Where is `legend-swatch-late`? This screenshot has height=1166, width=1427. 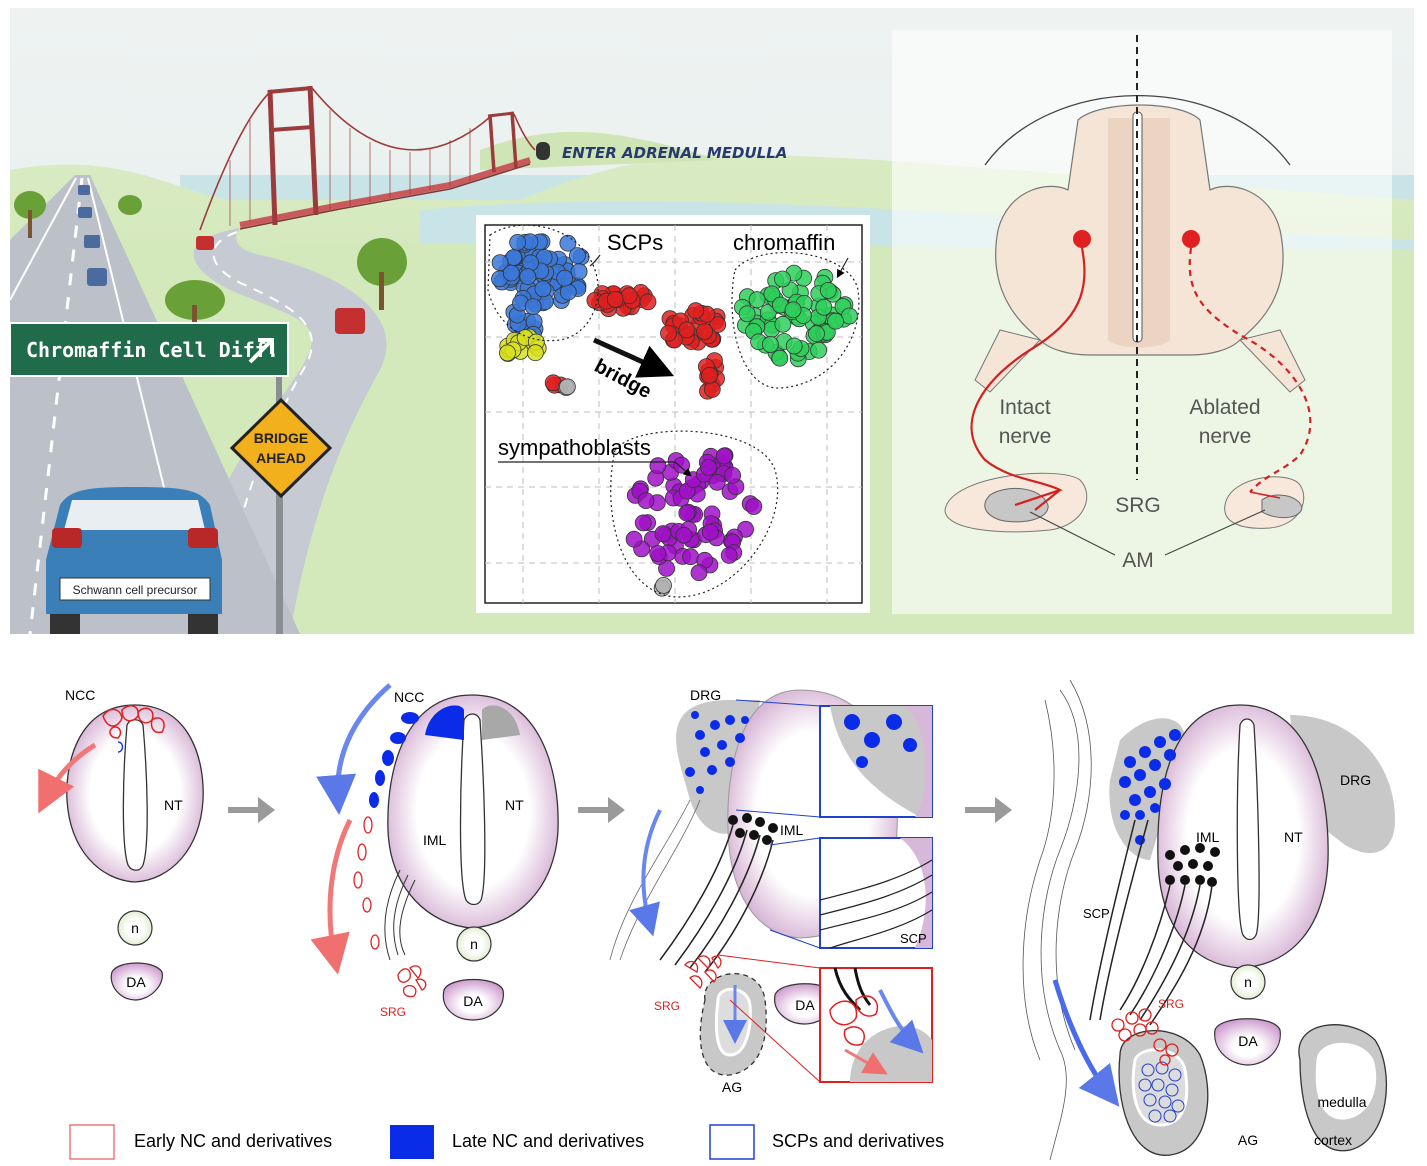
legend-swatch-late is located at coordinates (412, 1142).